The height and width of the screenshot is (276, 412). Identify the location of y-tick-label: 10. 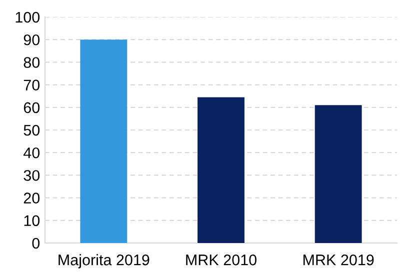
(32, 220).